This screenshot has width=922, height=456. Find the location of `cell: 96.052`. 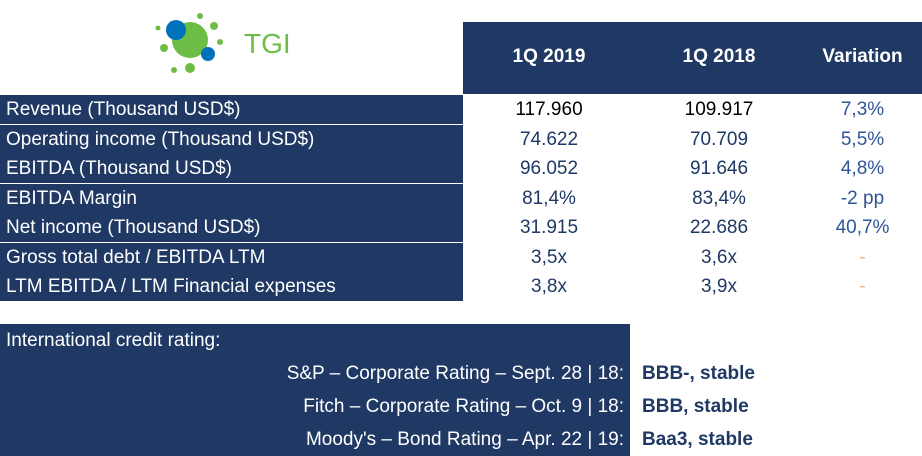

cell: 96.052 is located at coordinates (549, 168).